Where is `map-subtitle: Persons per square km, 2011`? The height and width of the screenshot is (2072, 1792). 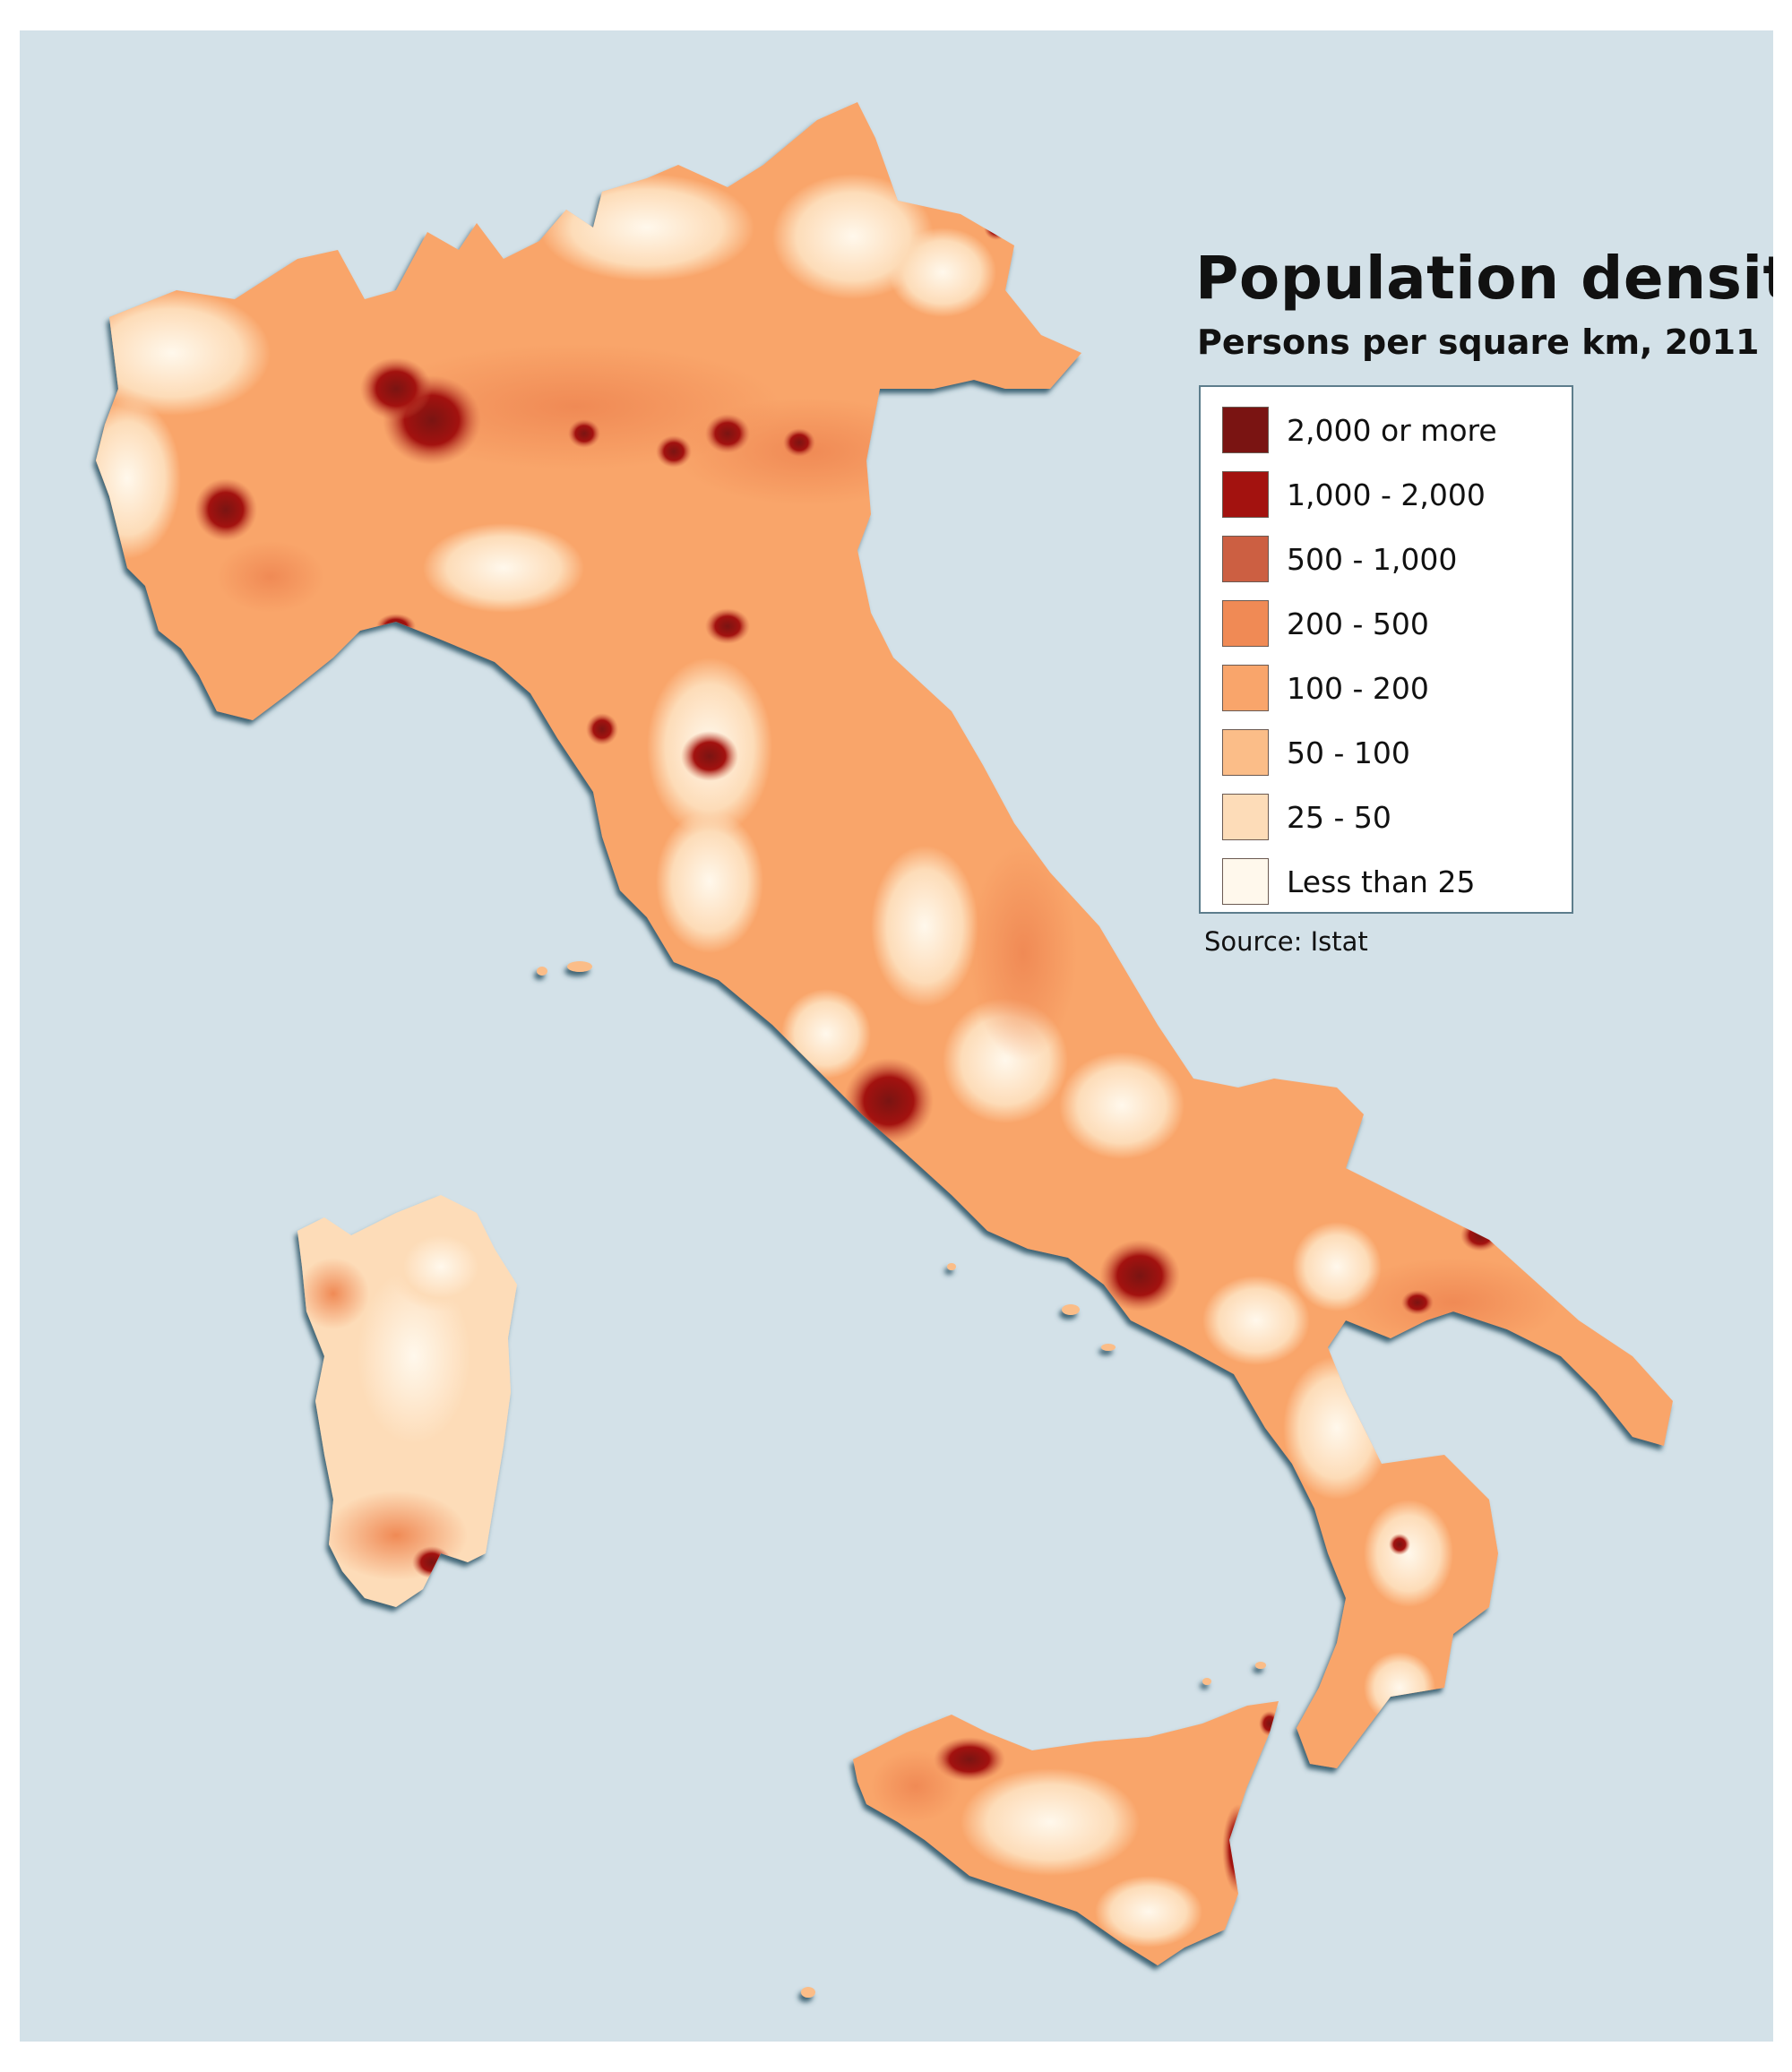
map-subtitle: Persons per square km, 2011 is located at coordinates (1478, 342).